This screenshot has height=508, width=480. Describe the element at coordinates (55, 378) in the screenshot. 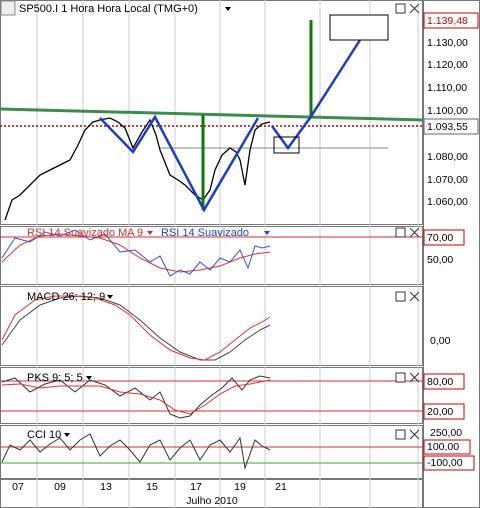

I see `pks-legend: PKS 9; 5; 5` at that location.